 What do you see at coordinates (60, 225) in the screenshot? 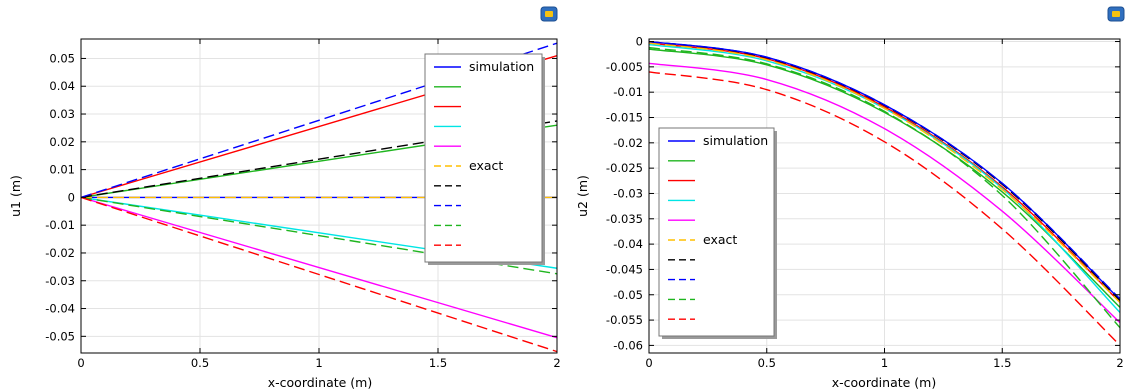
I see `u1-y-tick-label-6: -0.01` at bounding box center [60, 225].